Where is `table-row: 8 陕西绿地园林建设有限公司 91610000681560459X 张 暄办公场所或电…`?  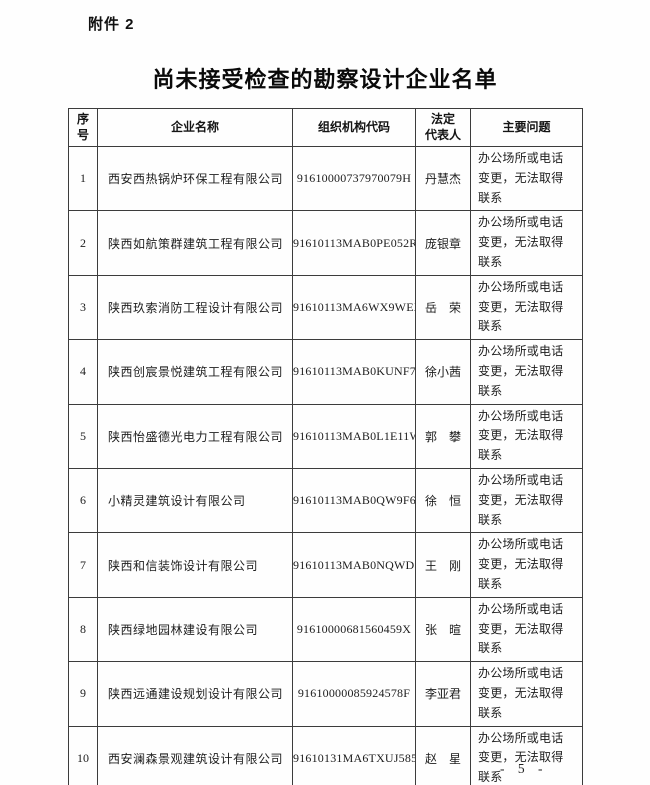 table-row: 8 陕西绿地园林建设有限公司 91610000681560459X 张 暄办公场所或电… is located at coordinates (325, 629).